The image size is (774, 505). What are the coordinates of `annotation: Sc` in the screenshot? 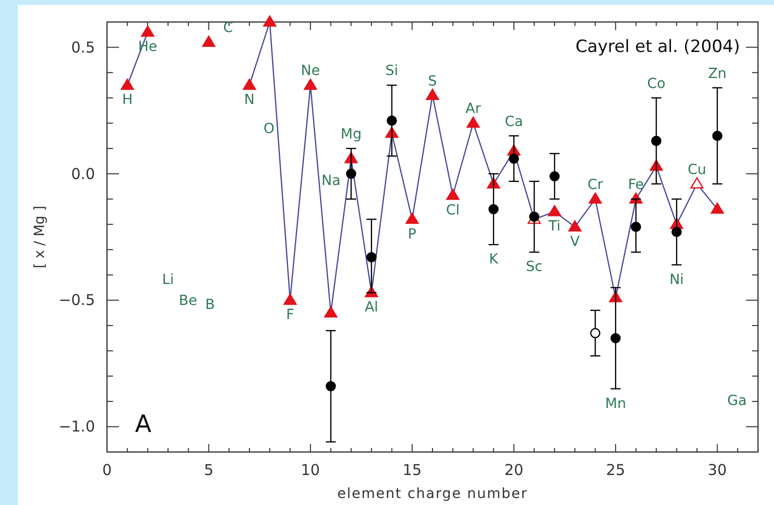 It's located at (534, 267).